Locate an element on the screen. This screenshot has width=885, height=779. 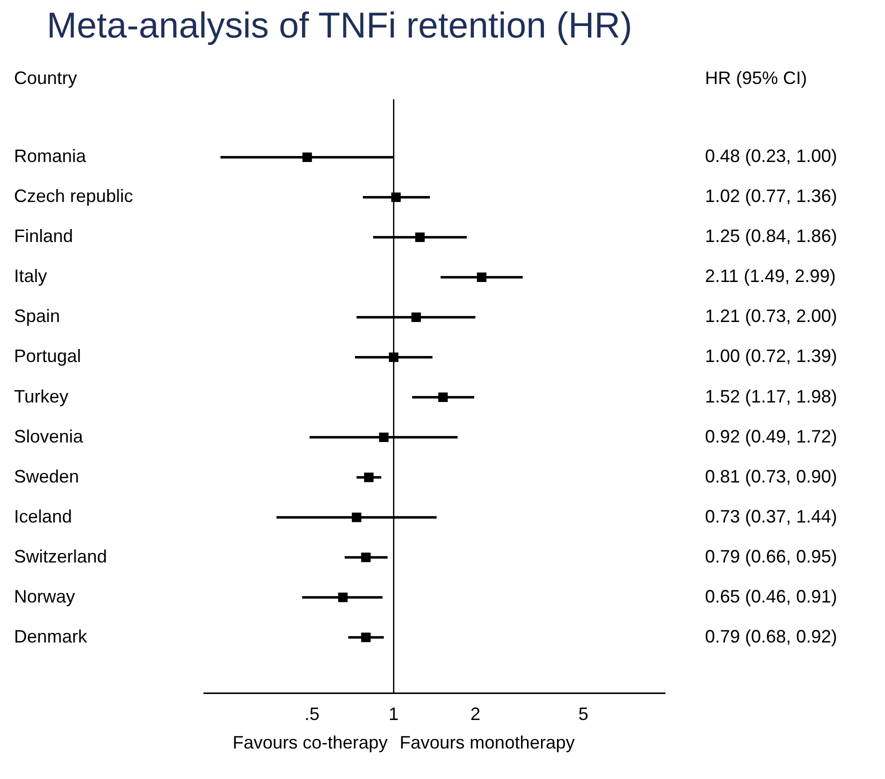
data-label: 1.21 (0.73, 2.00) is located at coordinates (771, 316).